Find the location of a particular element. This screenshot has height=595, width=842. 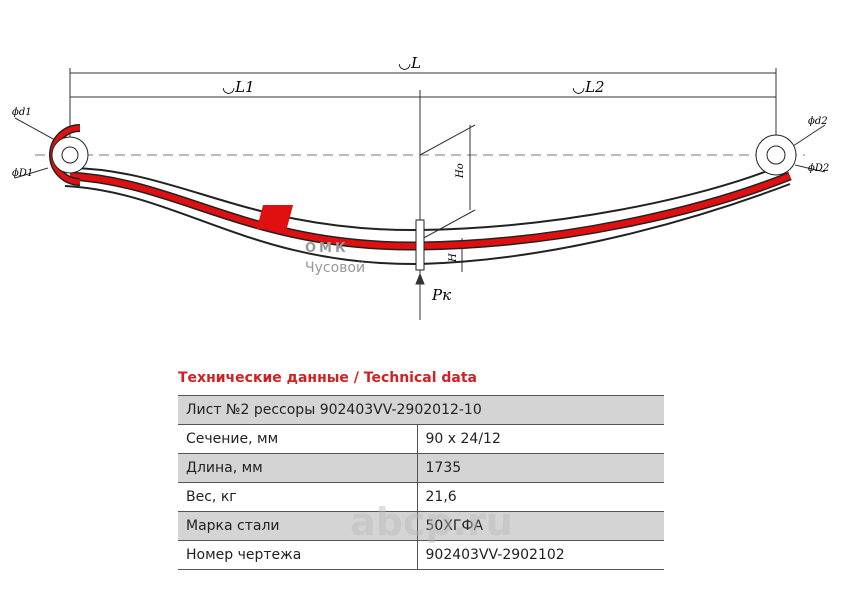

table-row: Номер чертежа 902403VV-2902102 is located at coordinates (421, 555).